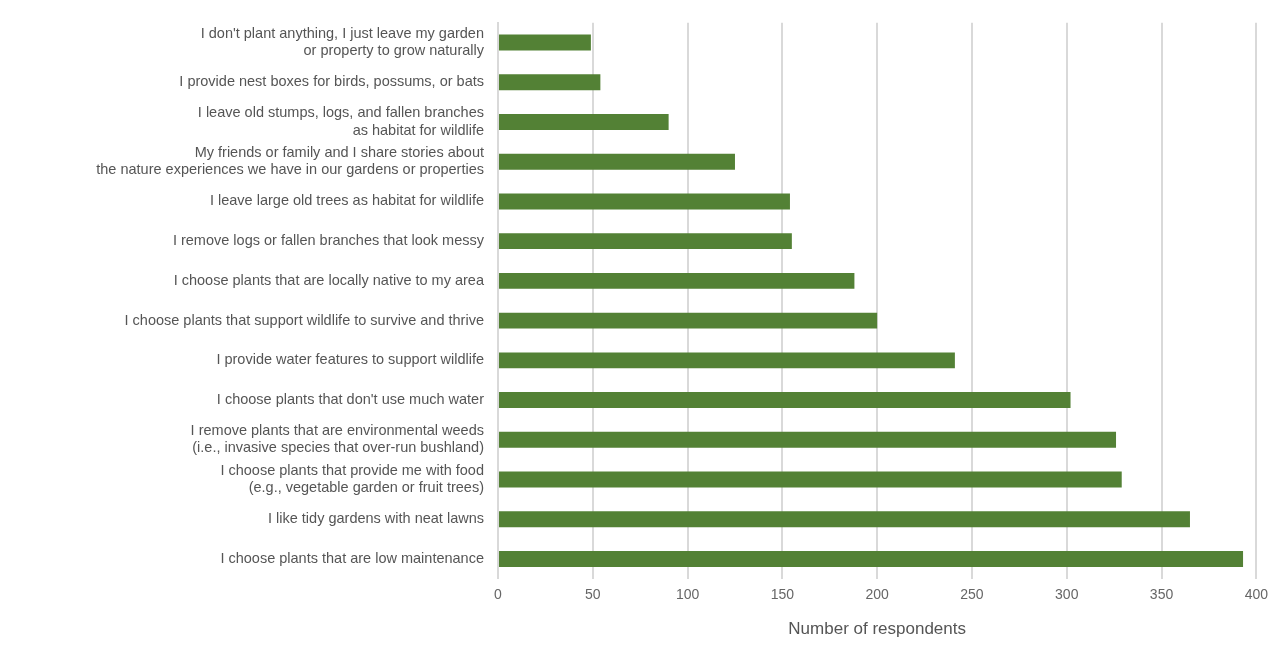 The width and height of the screenshot is (1276, 648). I want to click on y-tick-label: I choose plants that are low maintenance, so click(352, 557).